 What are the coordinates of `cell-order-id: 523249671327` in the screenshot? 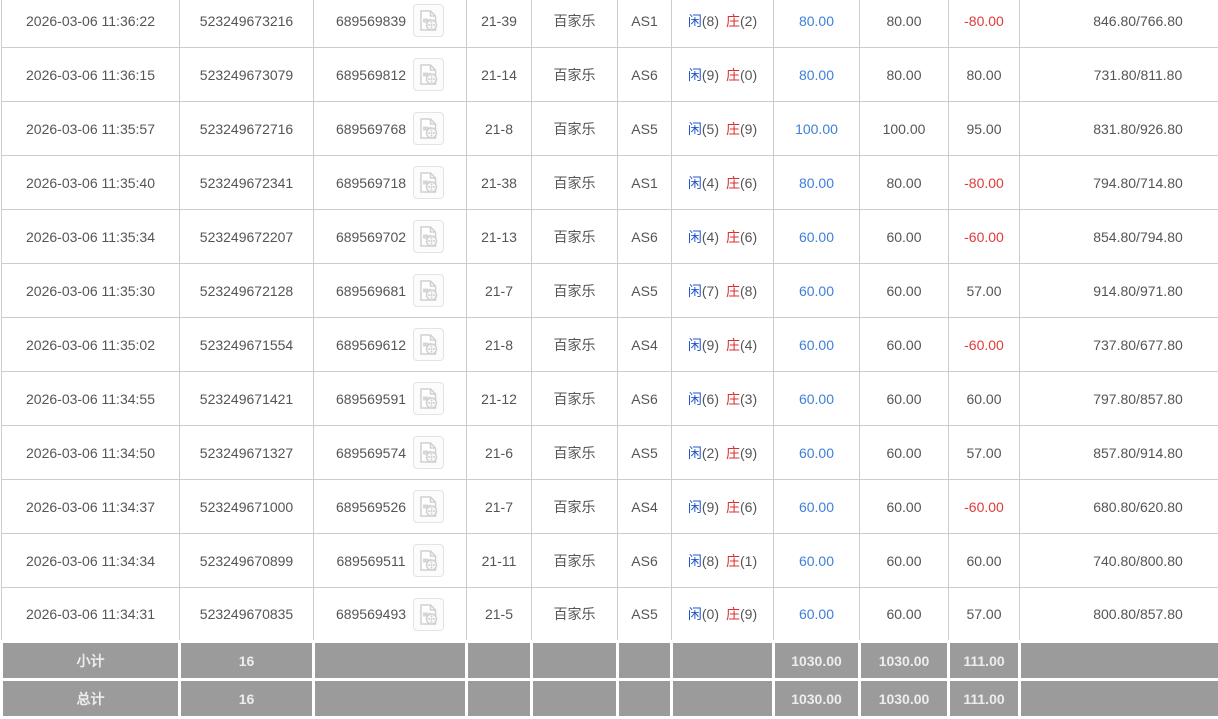 It's located at (247, 453).